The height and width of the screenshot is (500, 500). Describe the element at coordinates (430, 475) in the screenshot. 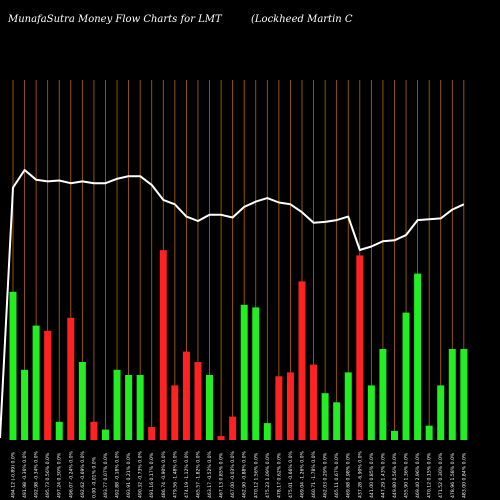

I see `x-tick-label: 470.12 0.15% 0.0%` at that location.